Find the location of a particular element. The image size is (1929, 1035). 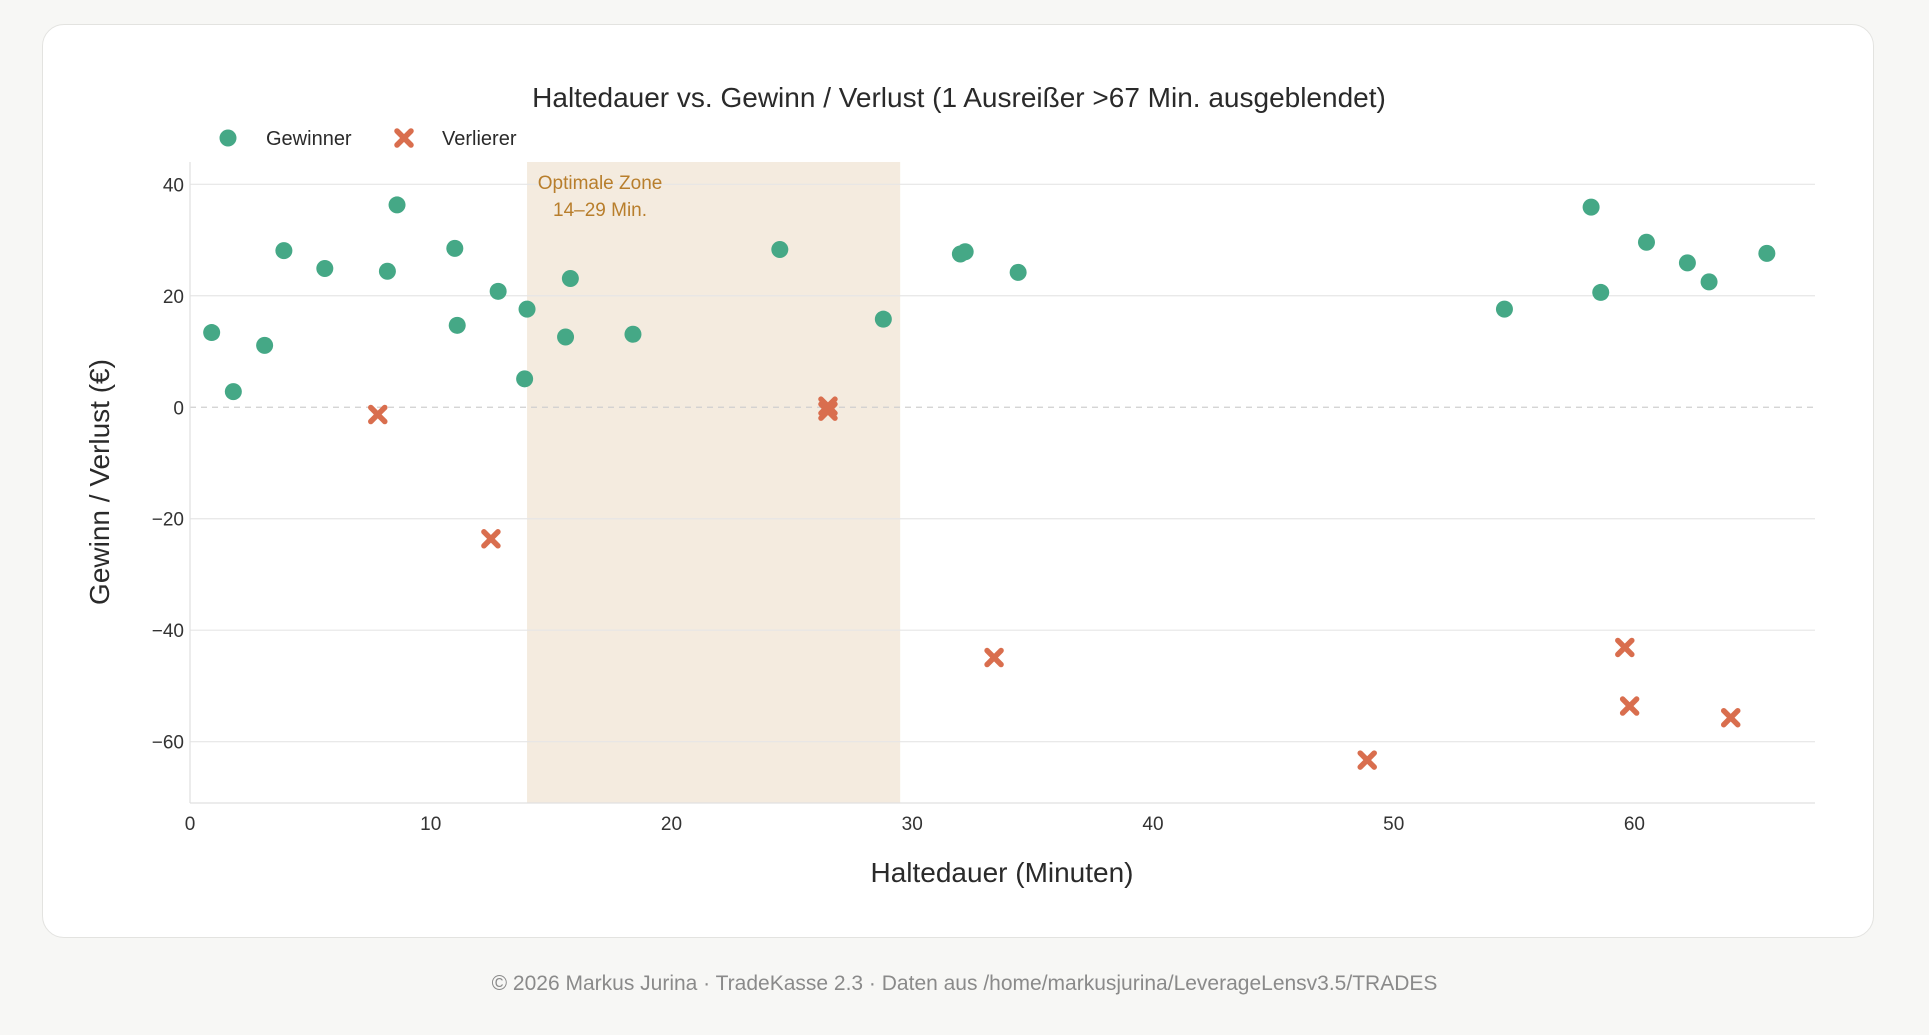

x-tick-label: 50 is located at coordinates (1393, 824).